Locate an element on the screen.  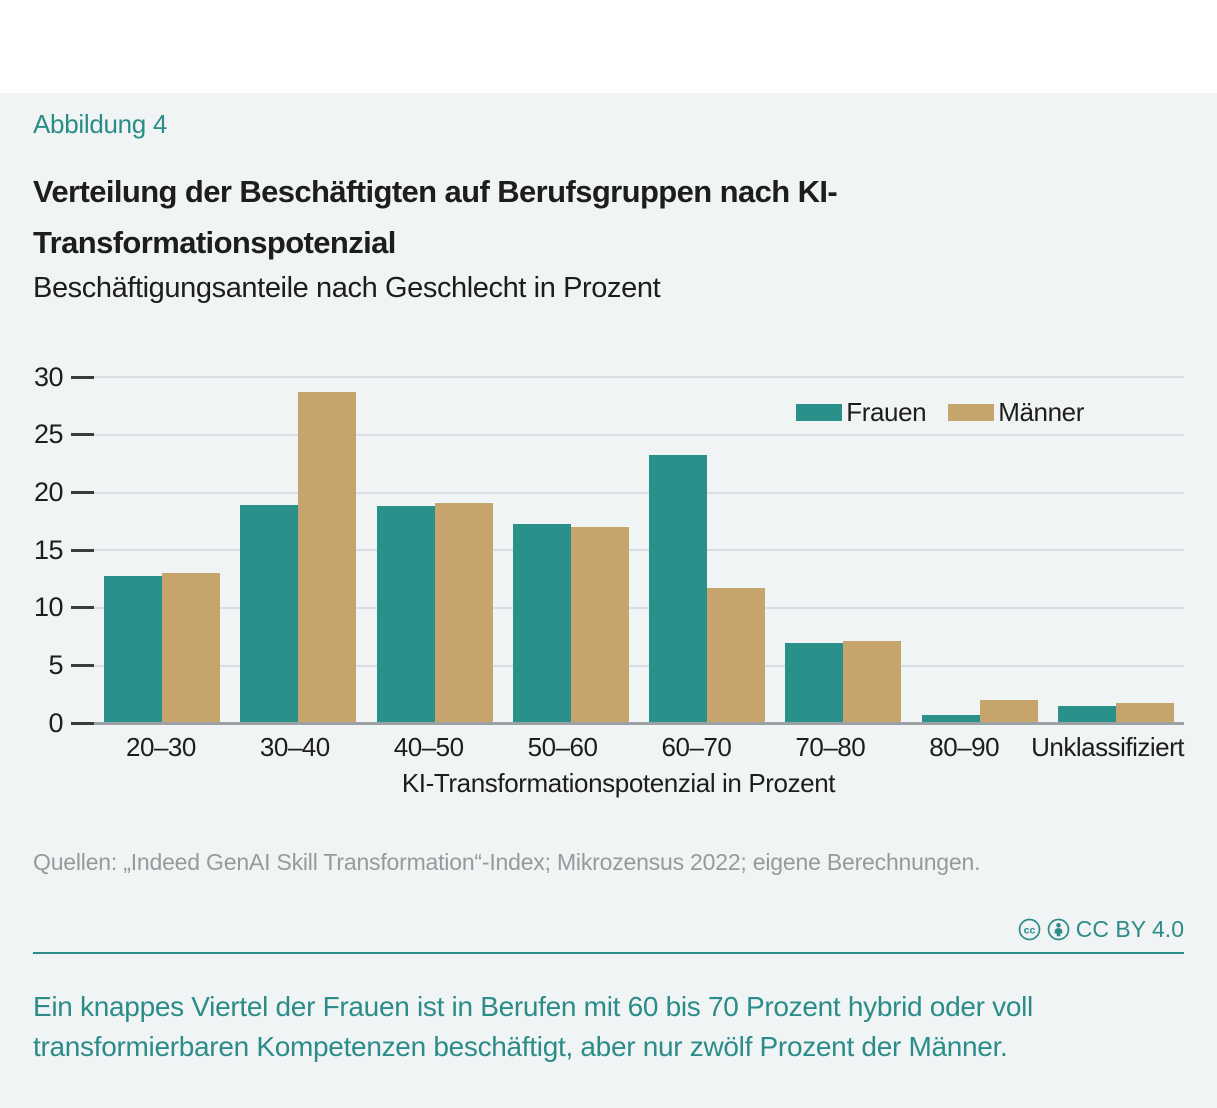
y-tick-label: 30 is located at coordinates (48, 376).